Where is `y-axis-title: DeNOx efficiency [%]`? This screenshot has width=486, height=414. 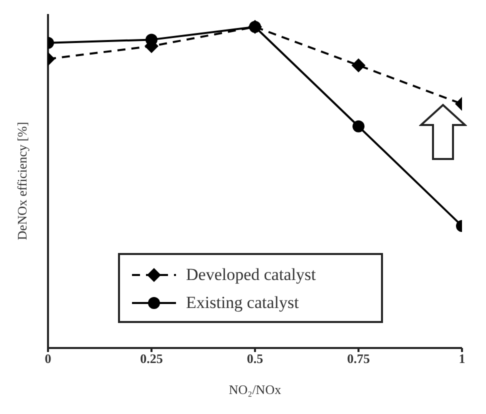 y-axis-title: DeNOx efficiency [%] is located at coordinates (22, 181).